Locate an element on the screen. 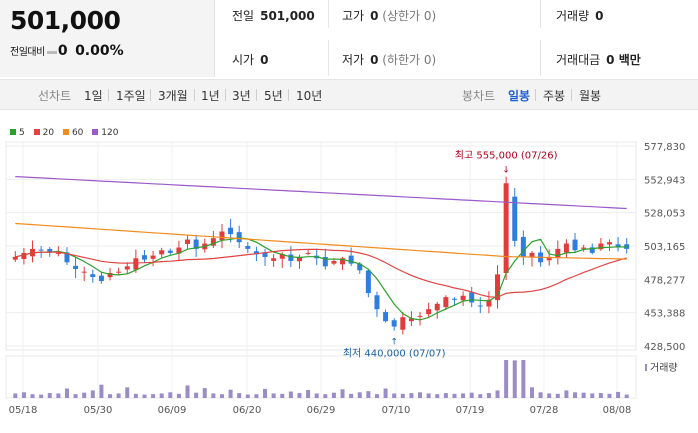 The height and width of the screenshot is (433, 698). change-label: 전일대비 is located at coordinates (27, 52).